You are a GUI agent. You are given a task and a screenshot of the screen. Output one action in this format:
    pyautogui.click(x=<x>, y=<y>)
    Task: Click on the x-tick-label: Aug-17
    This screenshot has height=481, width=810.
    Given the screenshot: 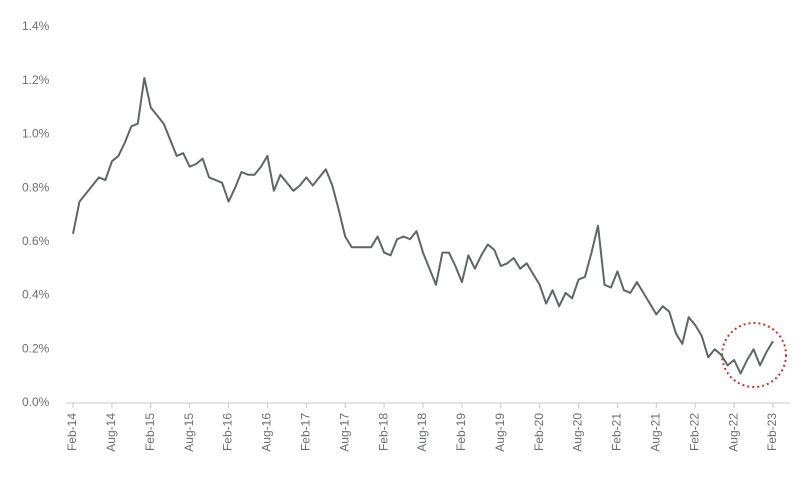 What is the action you would take?
    pyautogui.click(x=344, y=432)
    